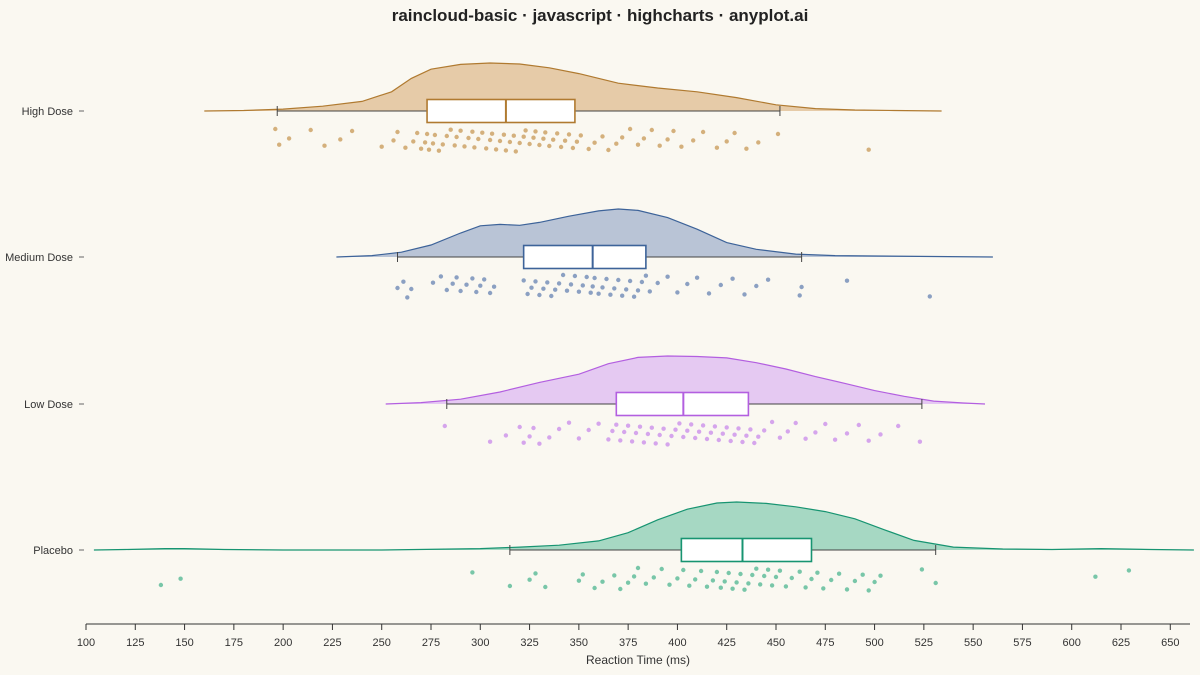  I want to click on x-tick-label: 300, so click(480, 643).